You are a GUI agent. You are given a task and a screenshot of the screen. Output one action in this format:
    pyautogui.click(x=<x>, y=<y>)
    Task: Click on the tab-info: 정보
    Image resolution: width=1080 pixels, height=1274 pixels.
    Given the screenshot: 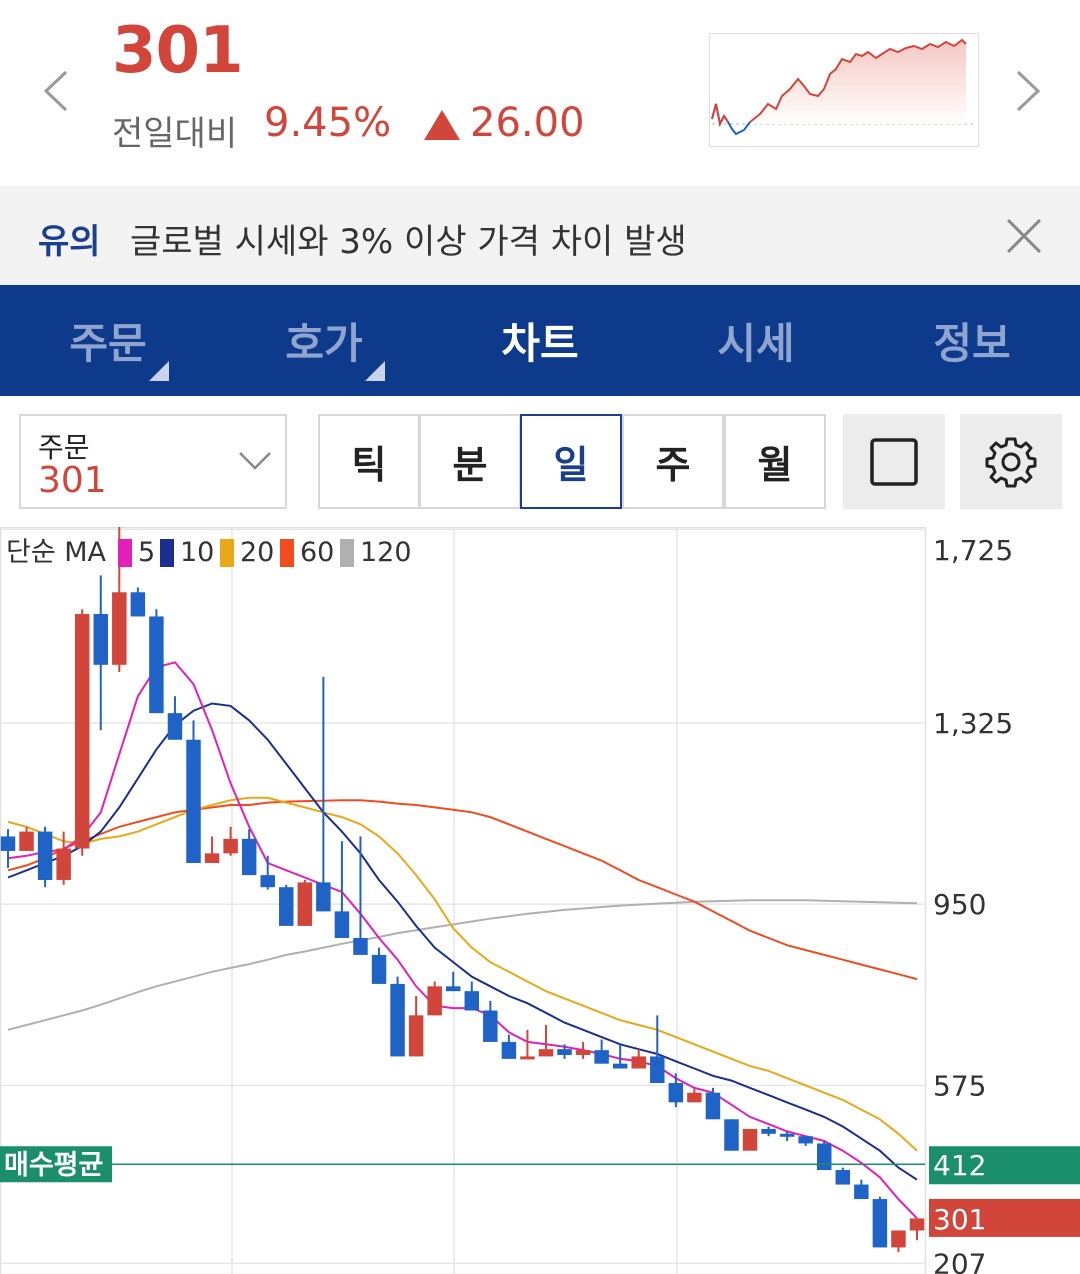 What is the action you would take?
    pyautogui.click(x=972, y=340)
    